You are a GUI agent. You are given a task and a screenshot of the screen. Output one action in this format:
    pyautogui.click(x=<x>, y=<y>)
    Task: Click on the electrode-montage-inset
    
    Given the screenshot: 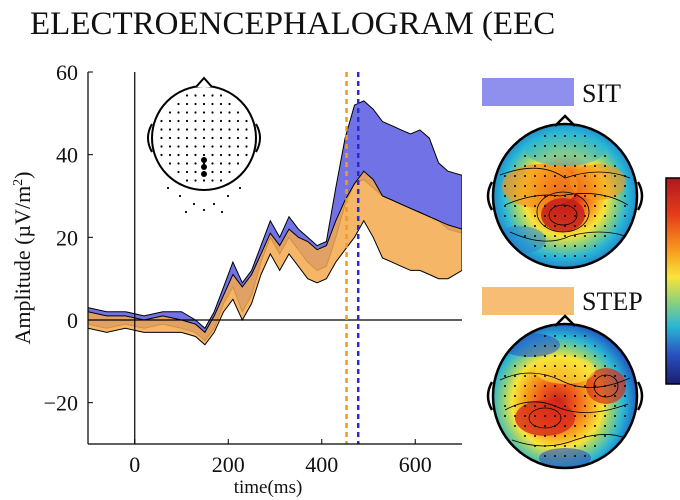 What is the action you would take?
    pyautogui.click(x=204, y=145)
    